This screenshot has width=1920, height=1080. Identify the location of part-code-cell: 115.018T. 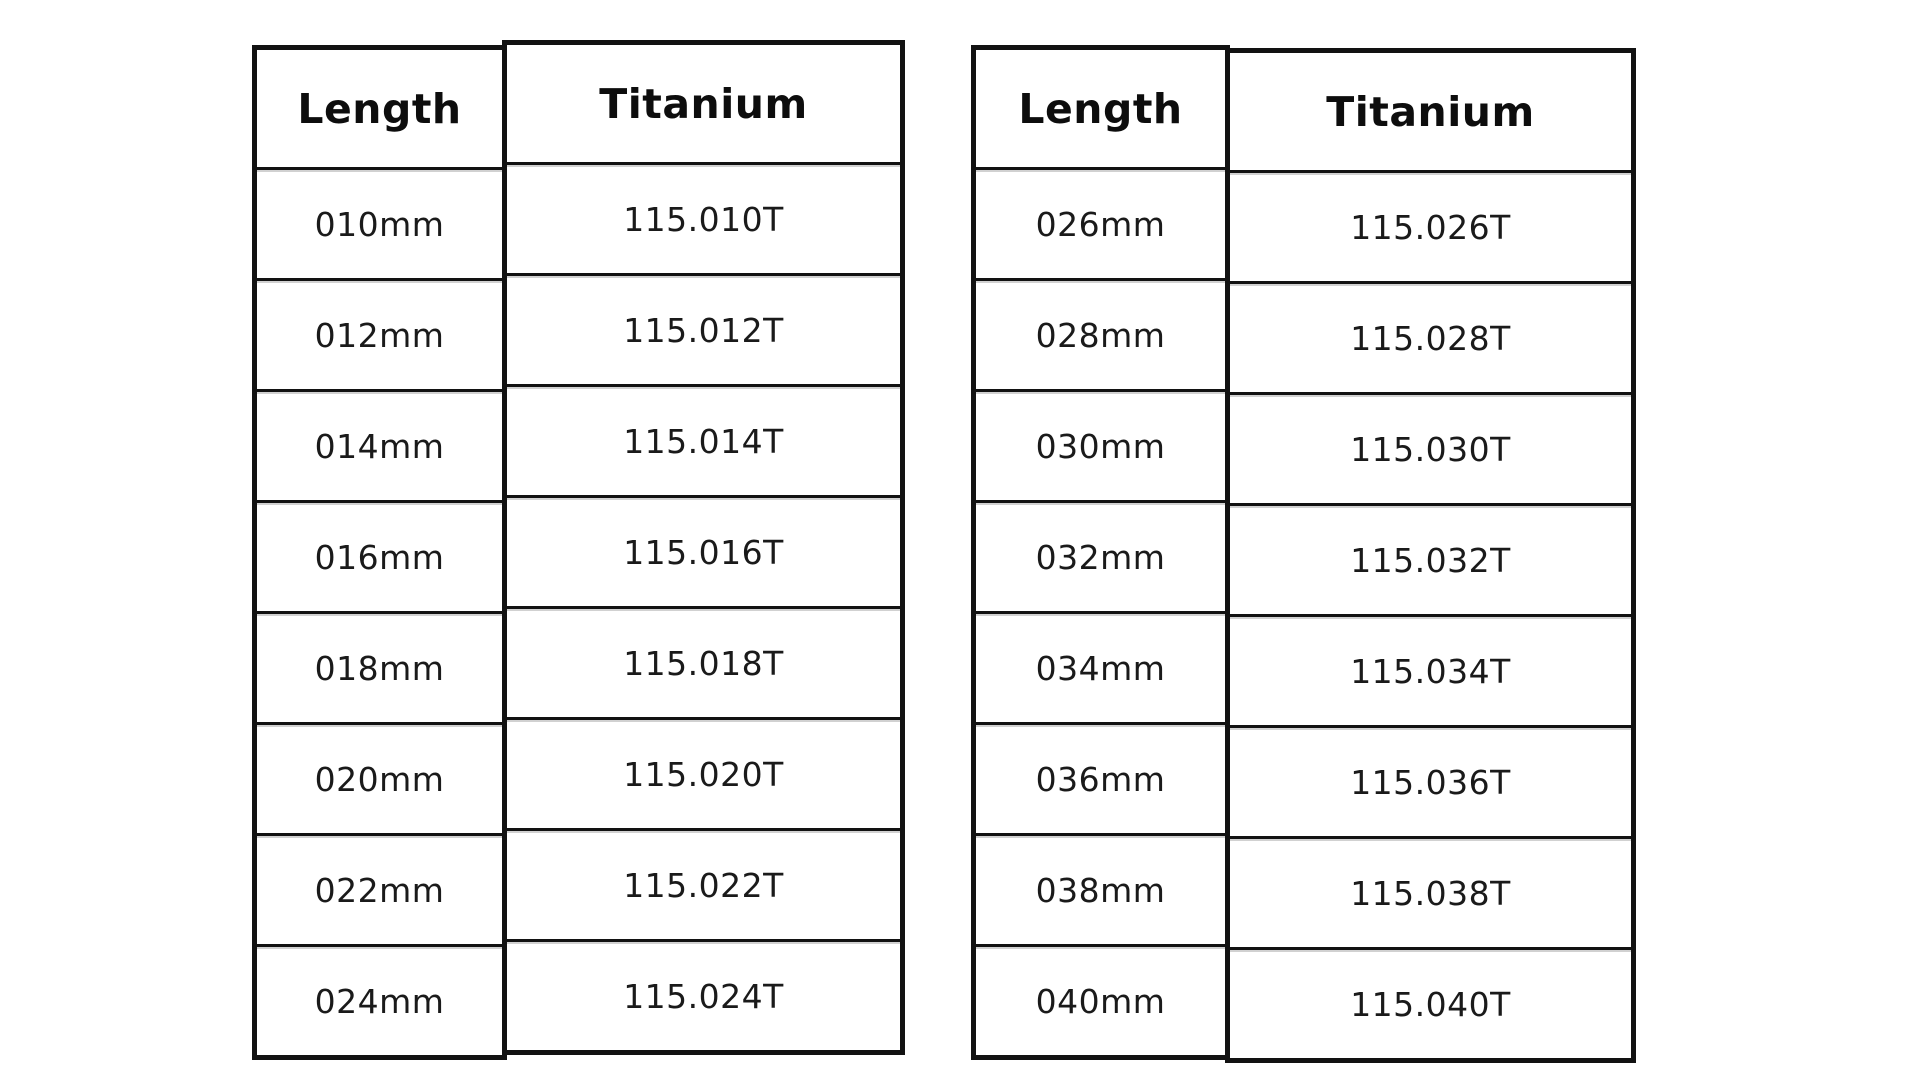
(703, 661).